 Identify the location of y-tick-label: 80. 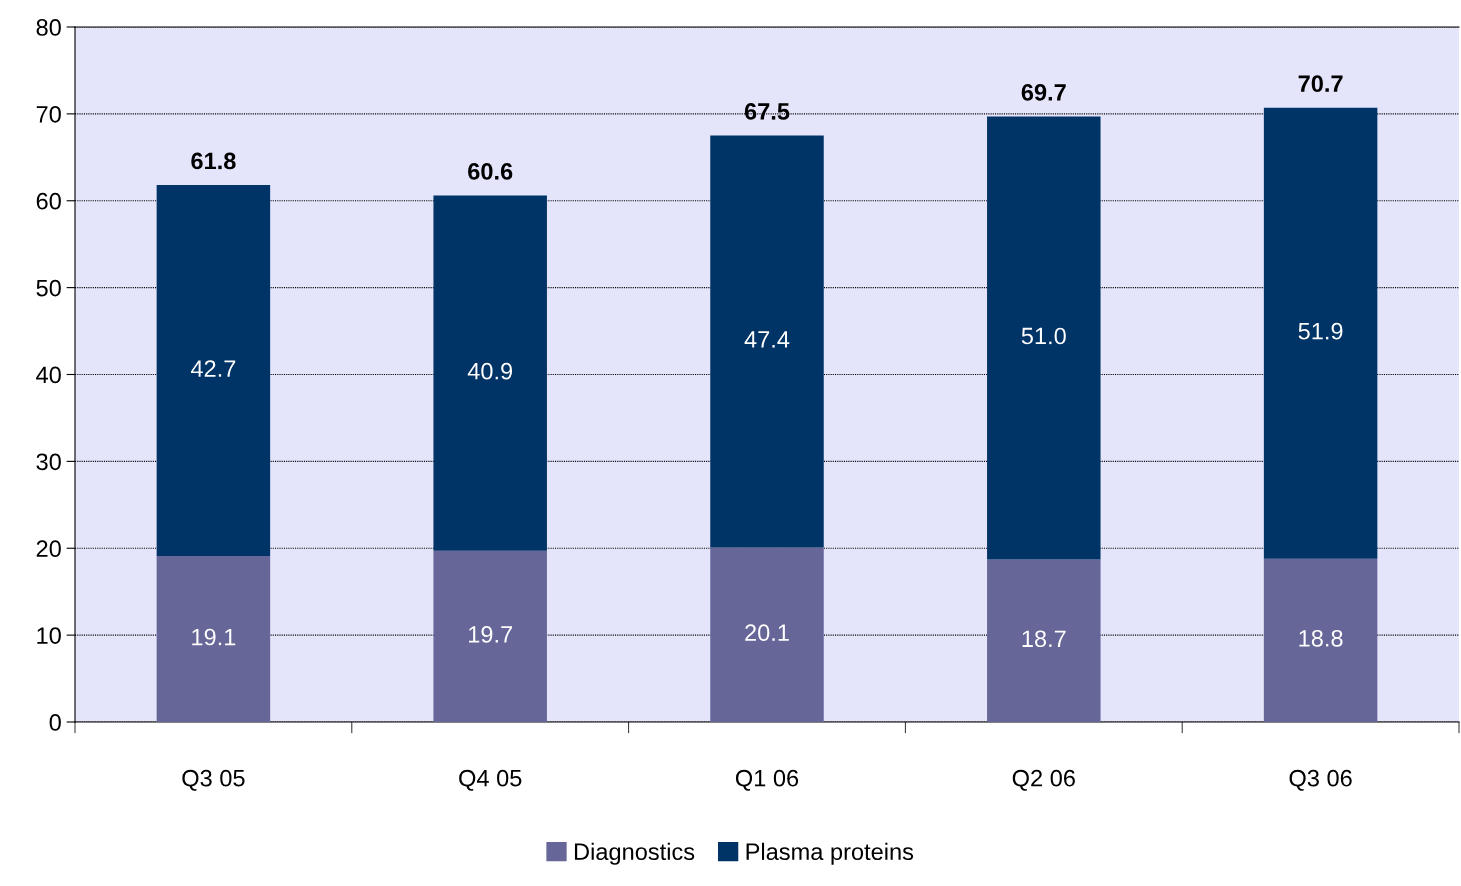
(48, 27).